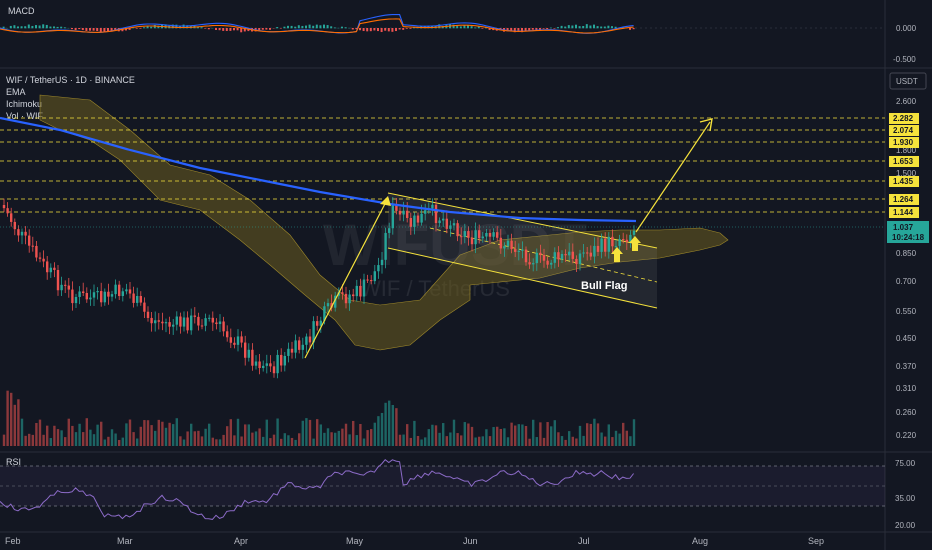 Image resolution: width=932 pixels, height=550 pixels. Describe the element at coordinates (16, 92) in the screenshot. I see `indicator-ema-label: EMA` at that location.